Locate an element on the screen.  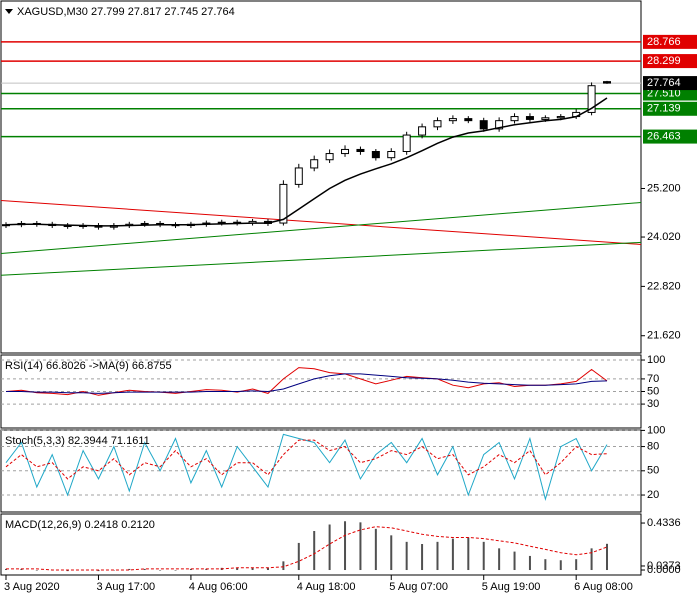
y-tick-label: 0.4336 is located at coordinates (664, 523).